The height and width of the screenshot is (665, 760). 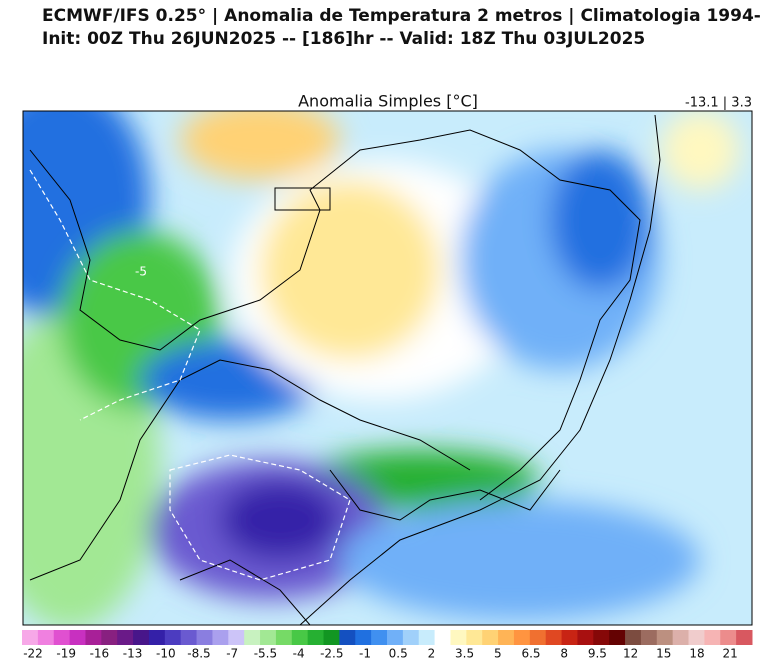 I want to click on colorbar-label: -4, so click(x=299, y=654).